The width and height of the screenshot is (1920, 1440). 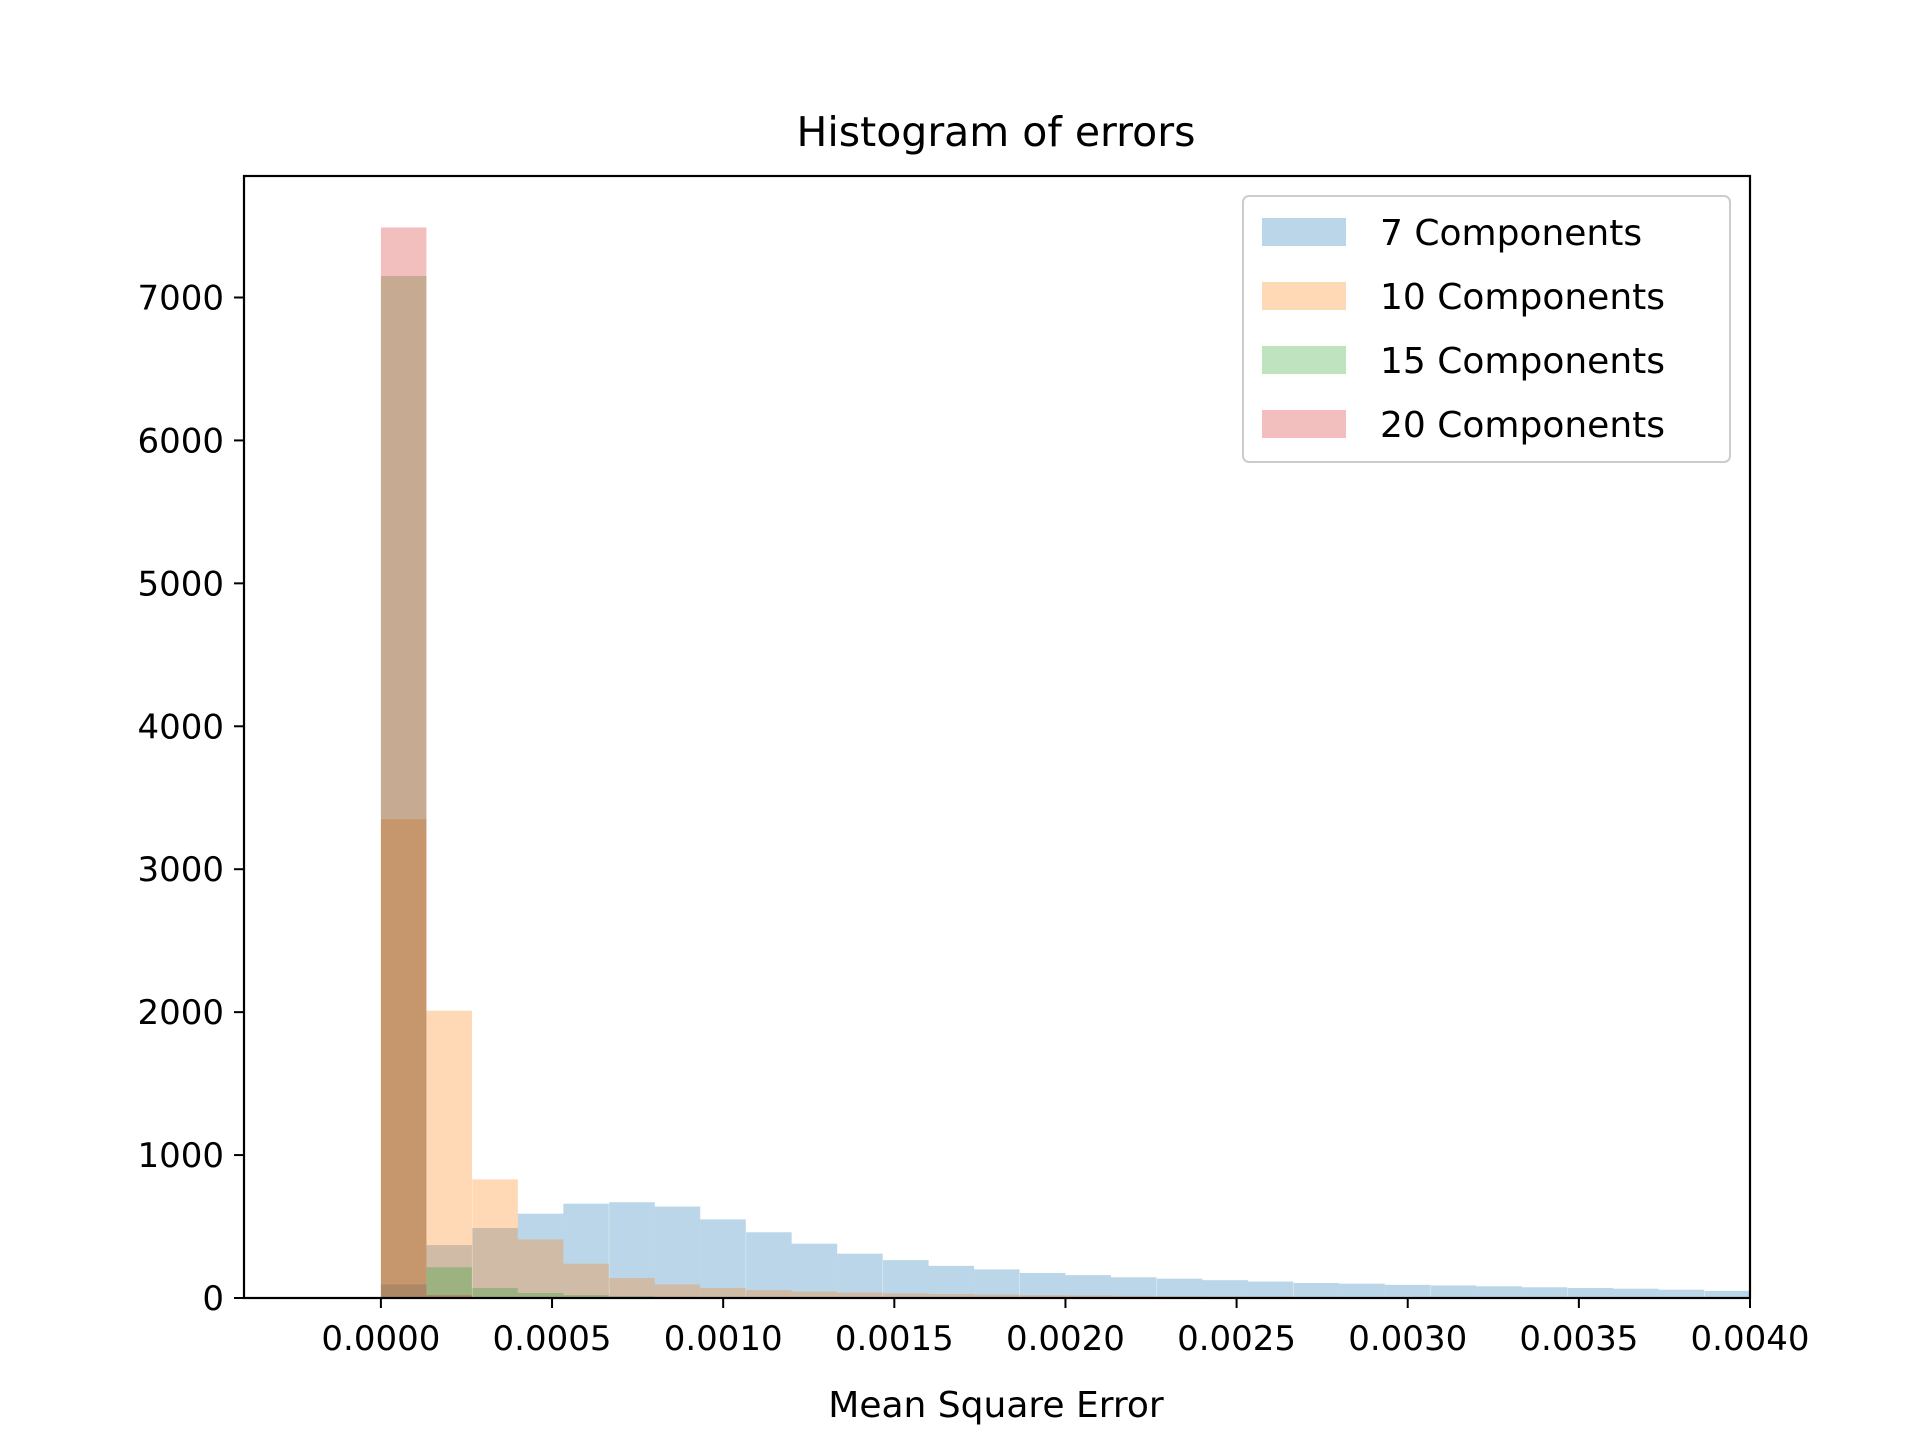 What do you see at coordinates (1522, 297) in the screenshot?
I see `legend-label: 10 Components` at bounding box center [1522, 297].